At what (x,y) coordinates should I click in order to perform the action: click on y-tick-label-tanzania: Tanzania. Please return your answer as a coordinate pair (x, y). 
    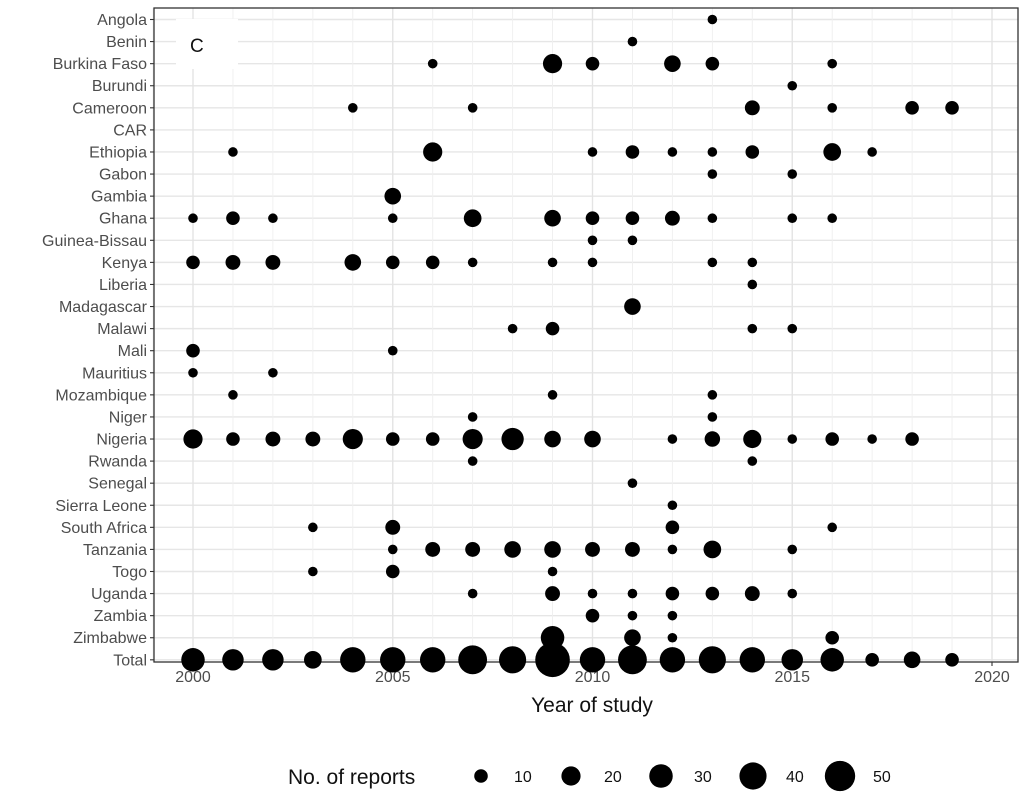
    Looking at the image, I should click on (115, 550).